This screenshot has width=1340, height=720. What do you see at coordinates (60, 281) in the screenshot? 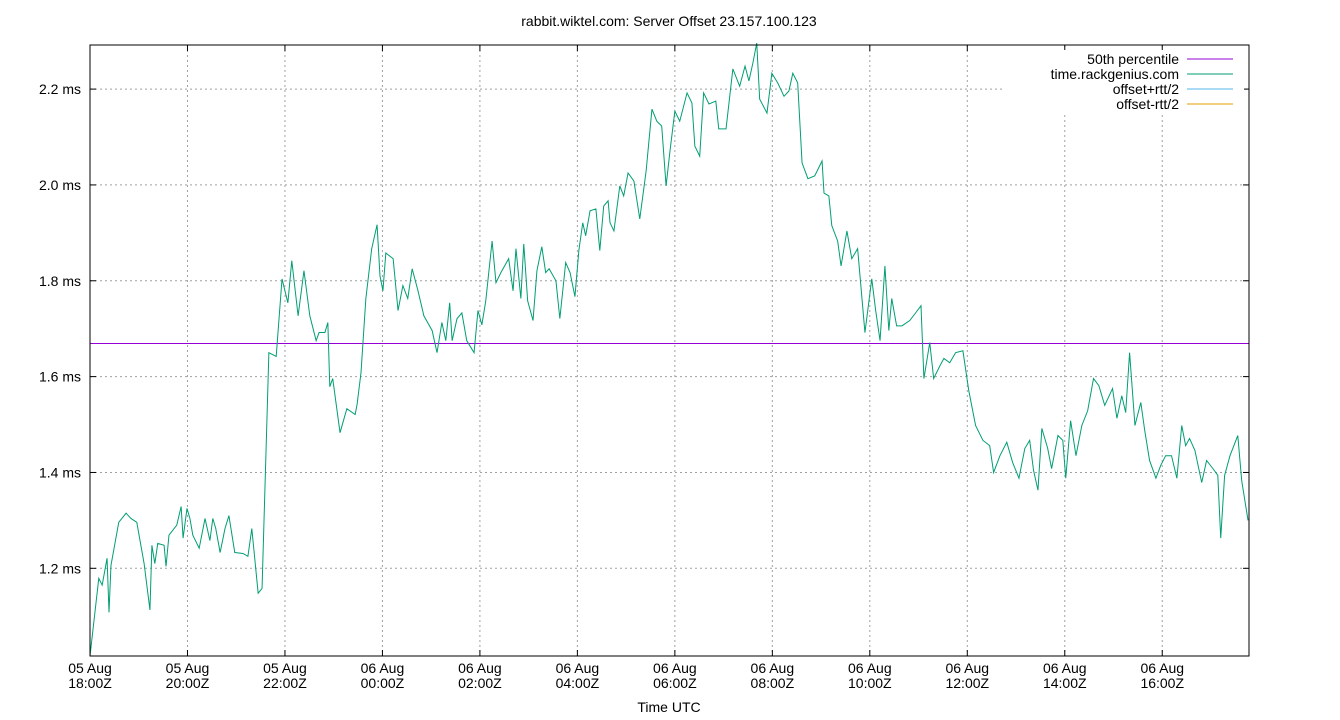
I see `y-tick-label: 1.8 ms` at bounding box center [60, 281].